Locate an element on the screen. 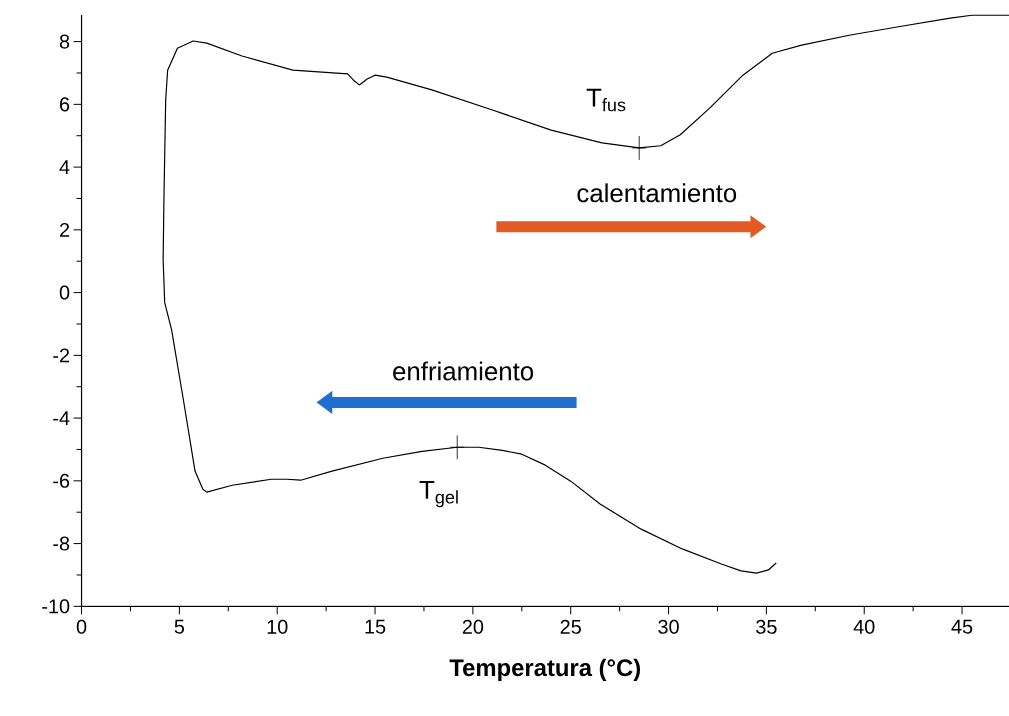  y-tick-label: -2 is located at coordinates (61, 355).